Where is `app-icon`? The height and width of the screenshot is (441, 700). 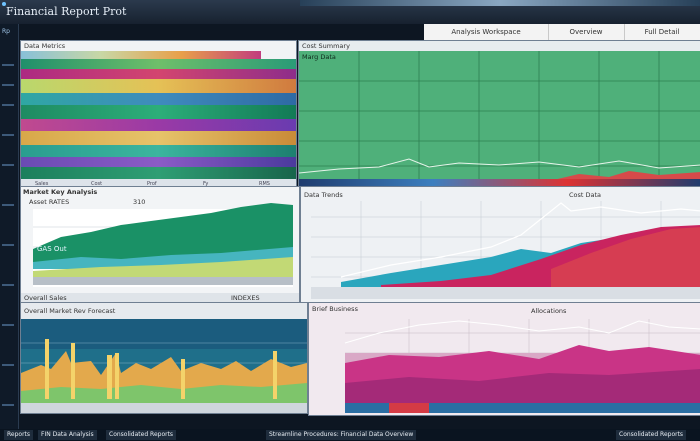
app-icon is located at coordinates (4, 4).